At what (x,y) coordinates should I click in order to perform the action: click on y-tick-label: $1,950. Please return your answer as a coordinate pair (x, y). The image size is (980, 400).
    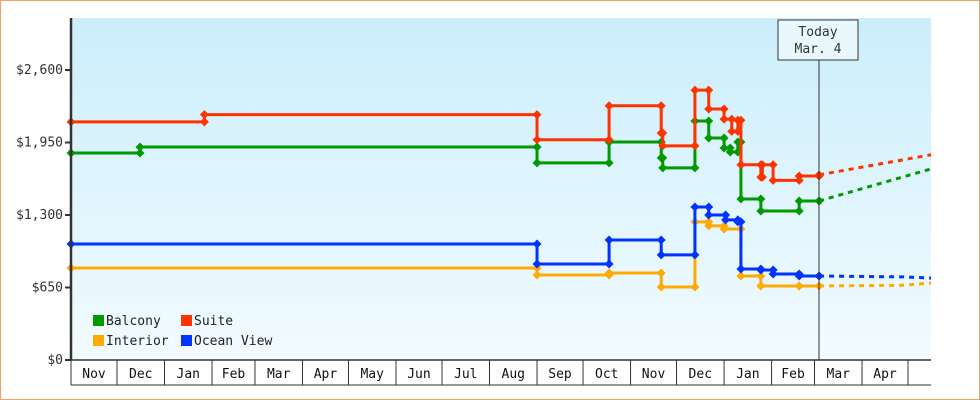
    Looking at the image, I should click on (39, 143).